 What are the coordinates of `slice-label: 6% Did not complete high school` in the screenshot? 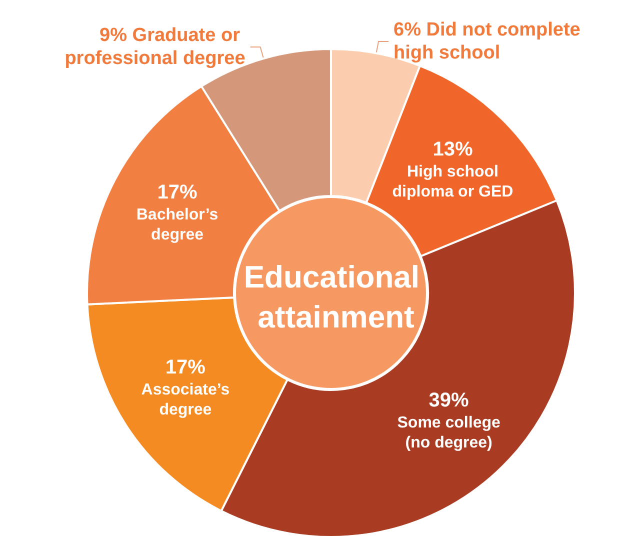 It's located at (490, 41).